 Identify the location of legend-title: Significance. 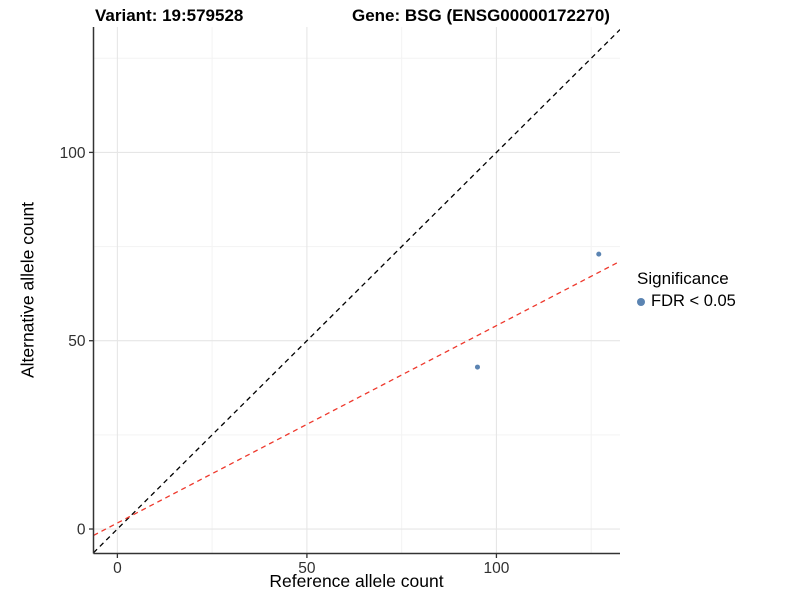
(683, 278).